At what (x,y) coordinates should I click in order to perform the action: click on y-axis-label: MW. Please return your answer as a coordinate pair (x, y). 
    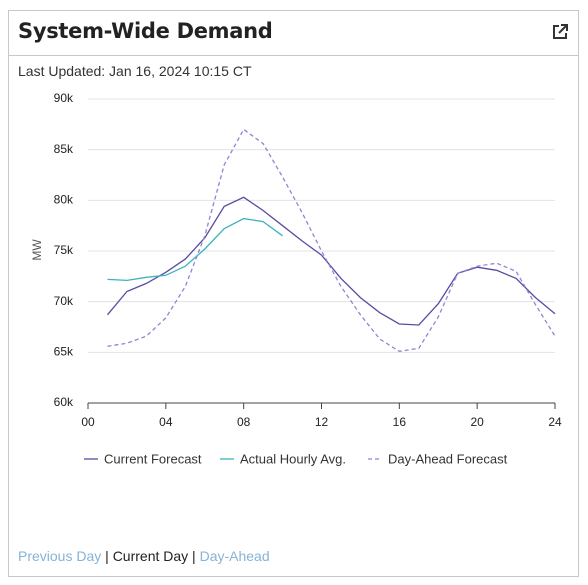
    Looking at the image, I should click on (37, 250).